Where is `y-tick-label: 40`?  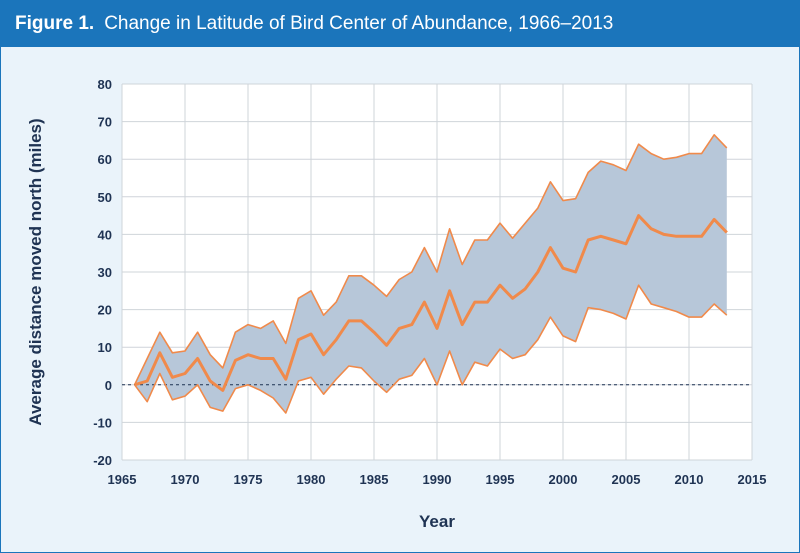
y-tick-label: 40 is located at coordinates (105, 234).